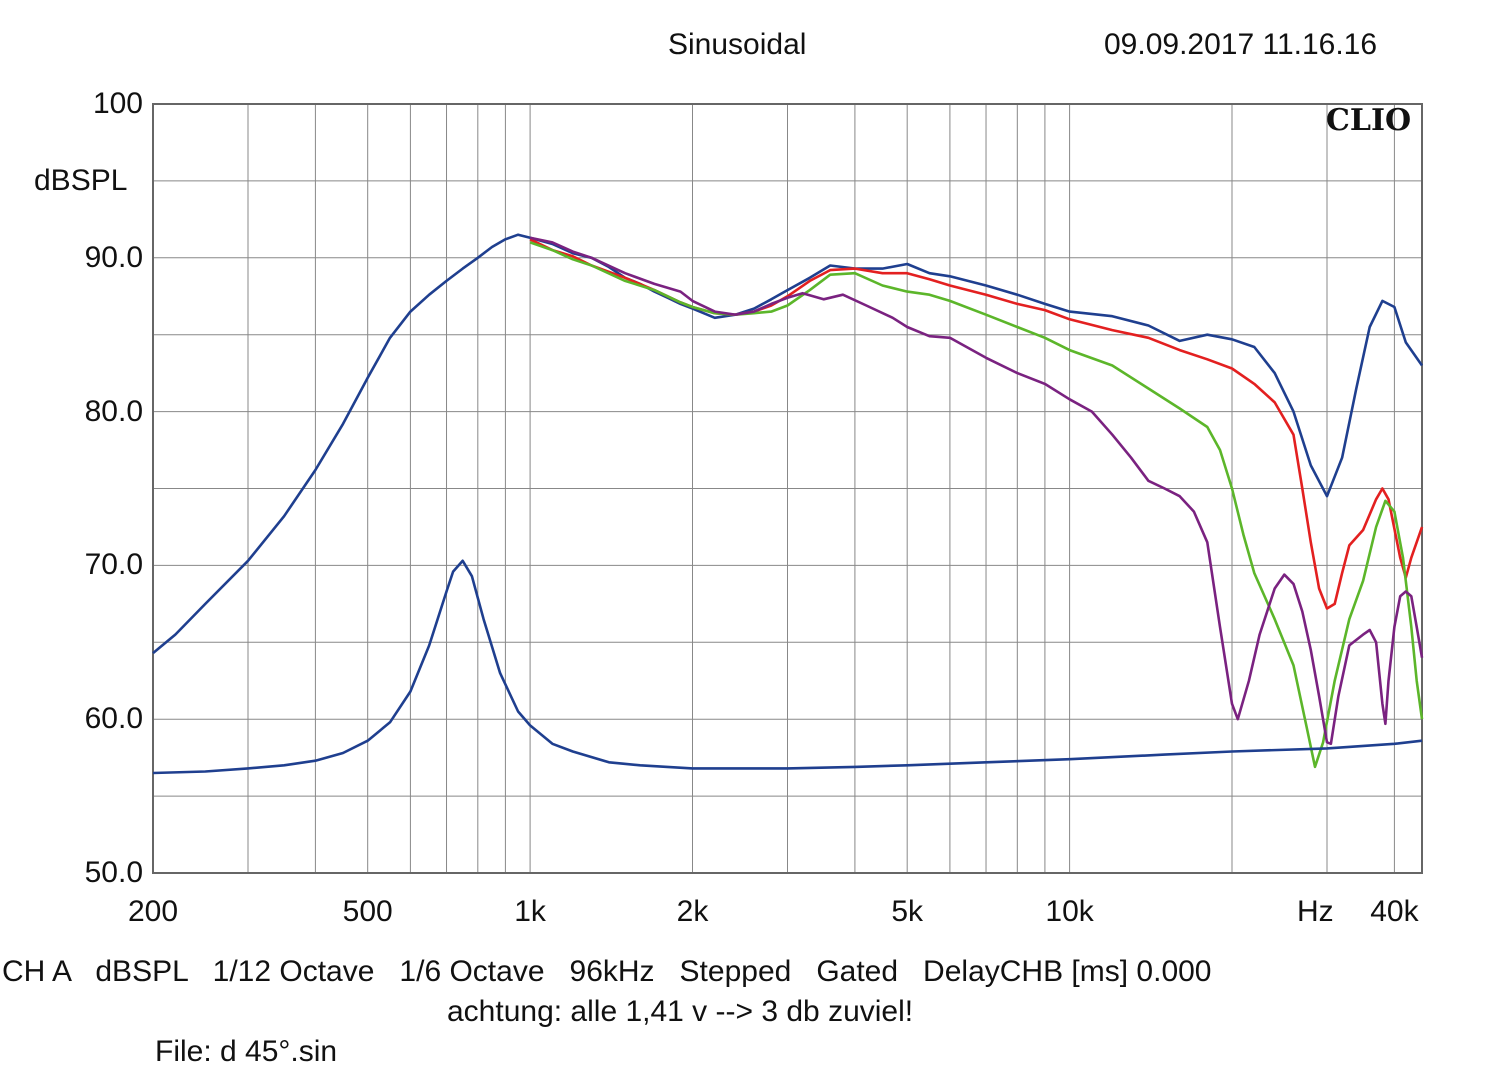 This screenshot has height=1086, width=1500. I want to click on x-tick-label: 500, so click(367, 911).